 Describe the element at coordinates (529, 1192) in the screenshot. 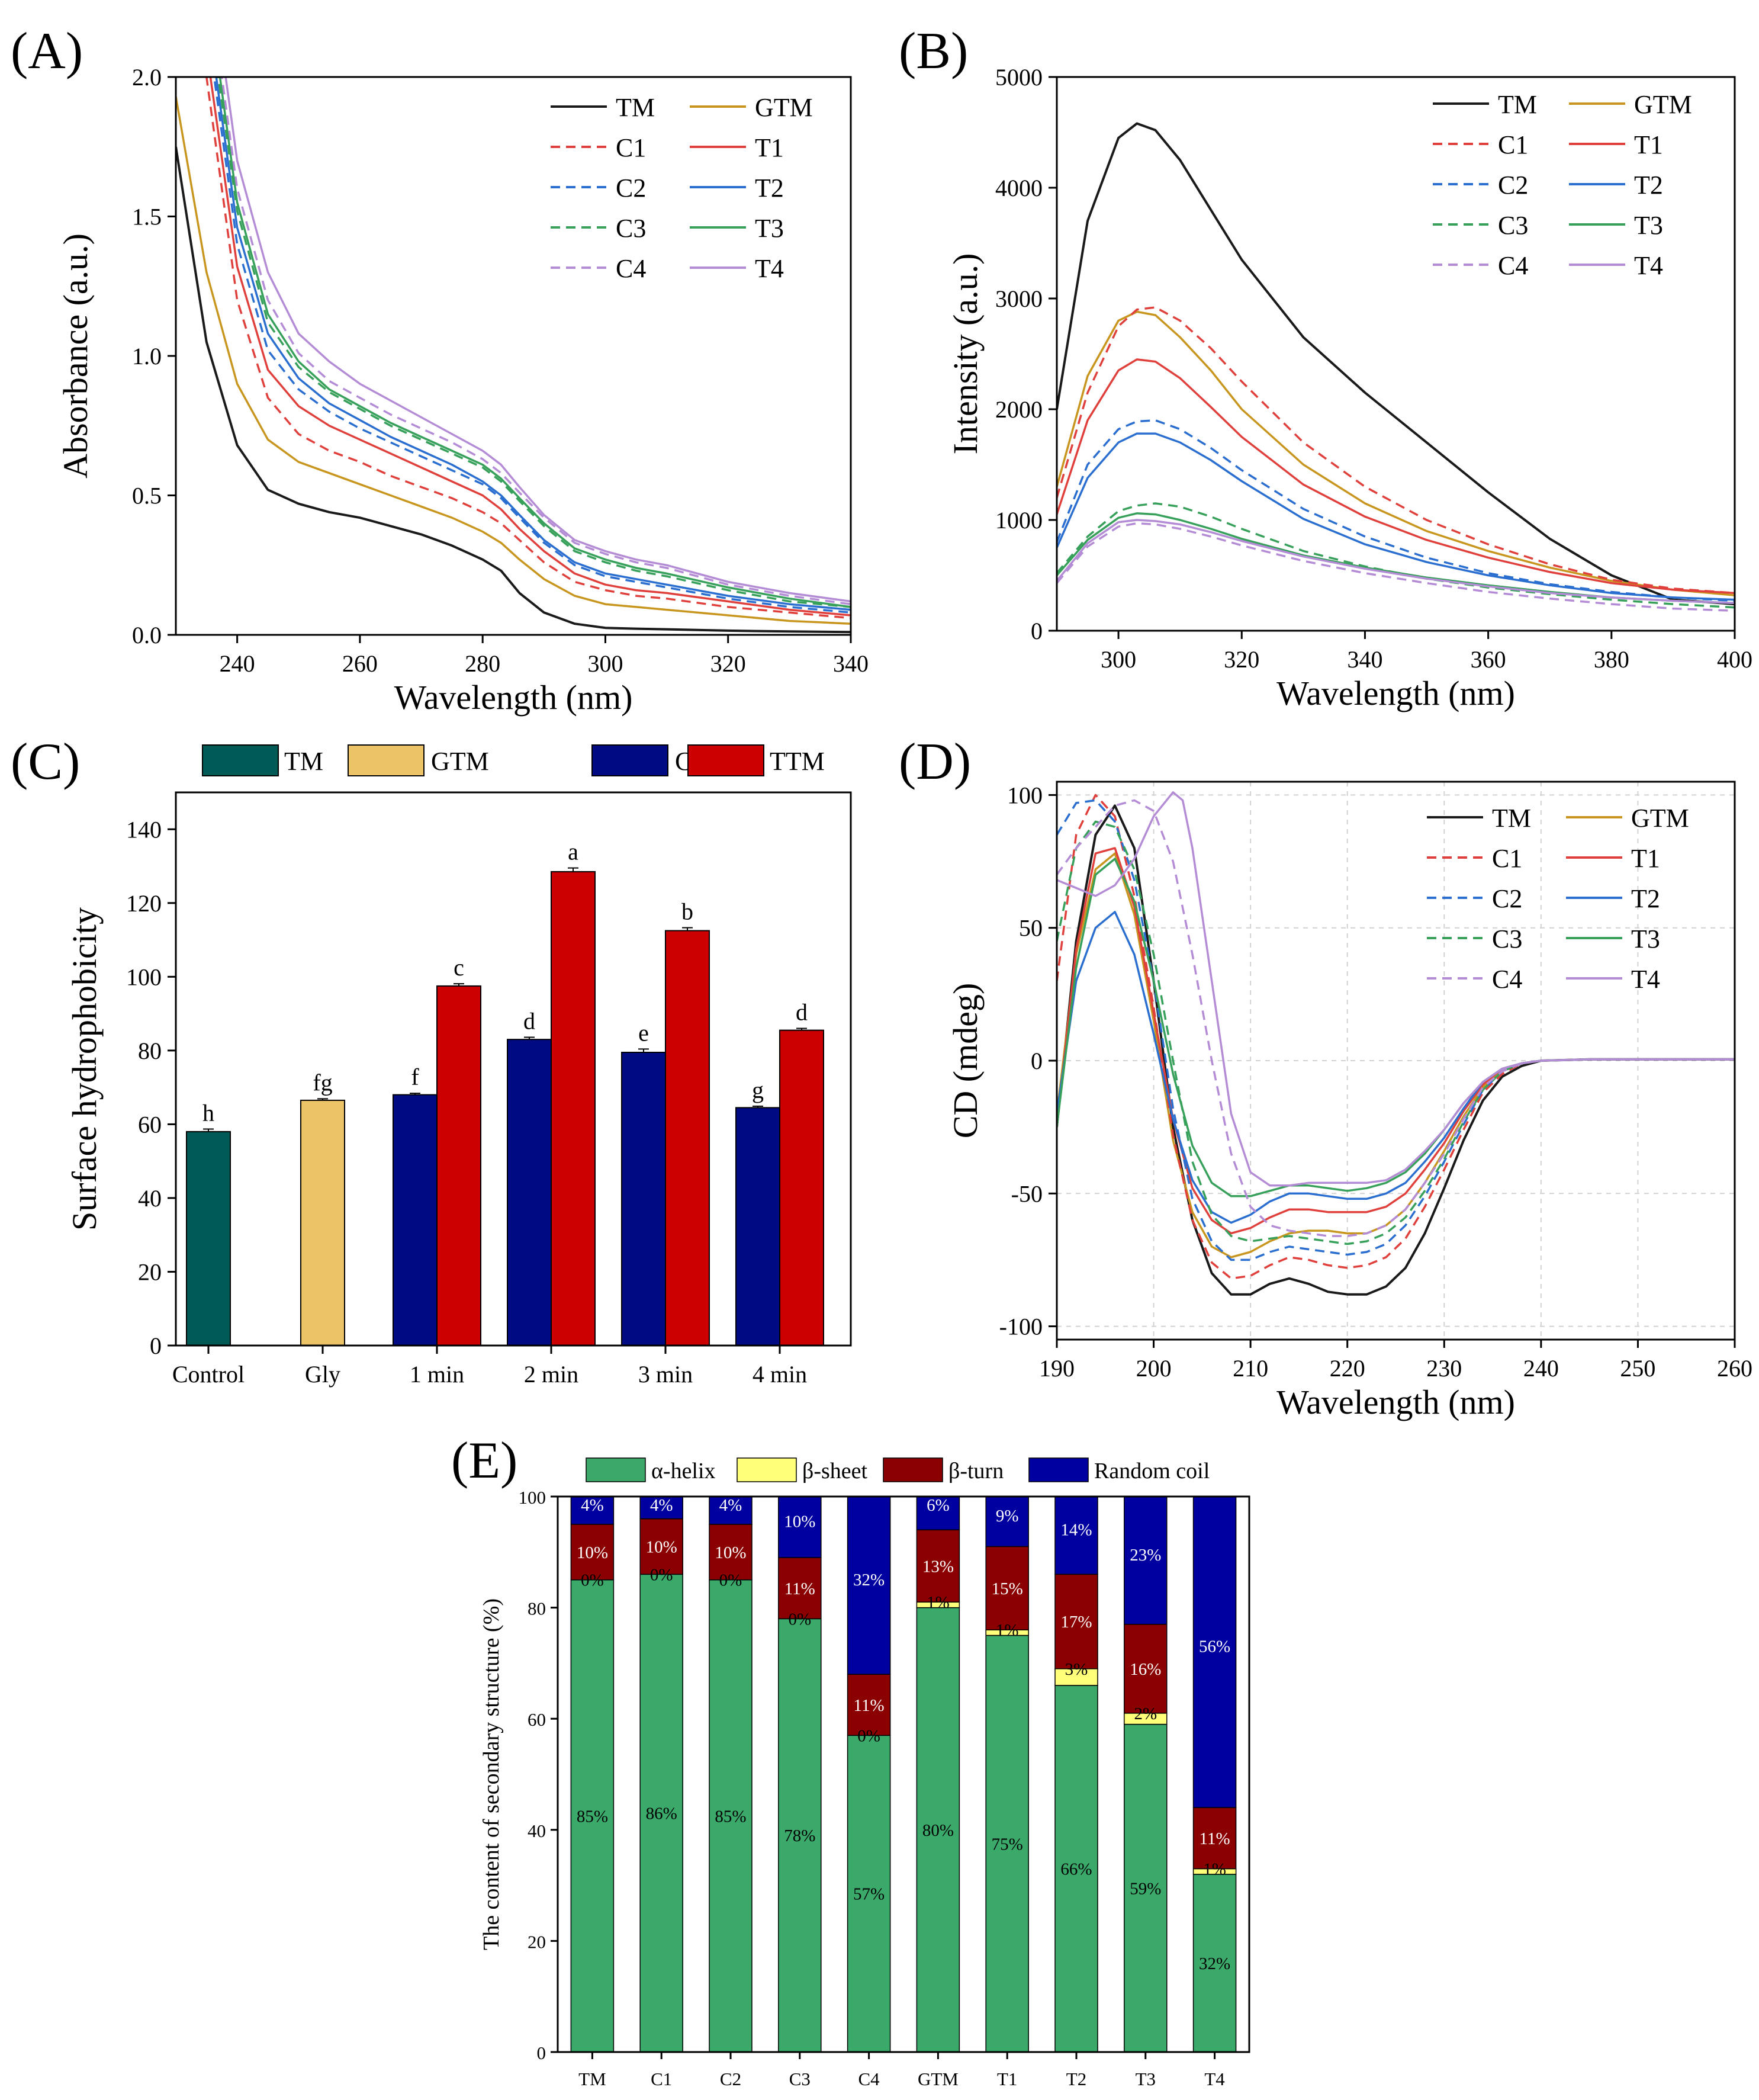

I see `bar-ctm` at that location.